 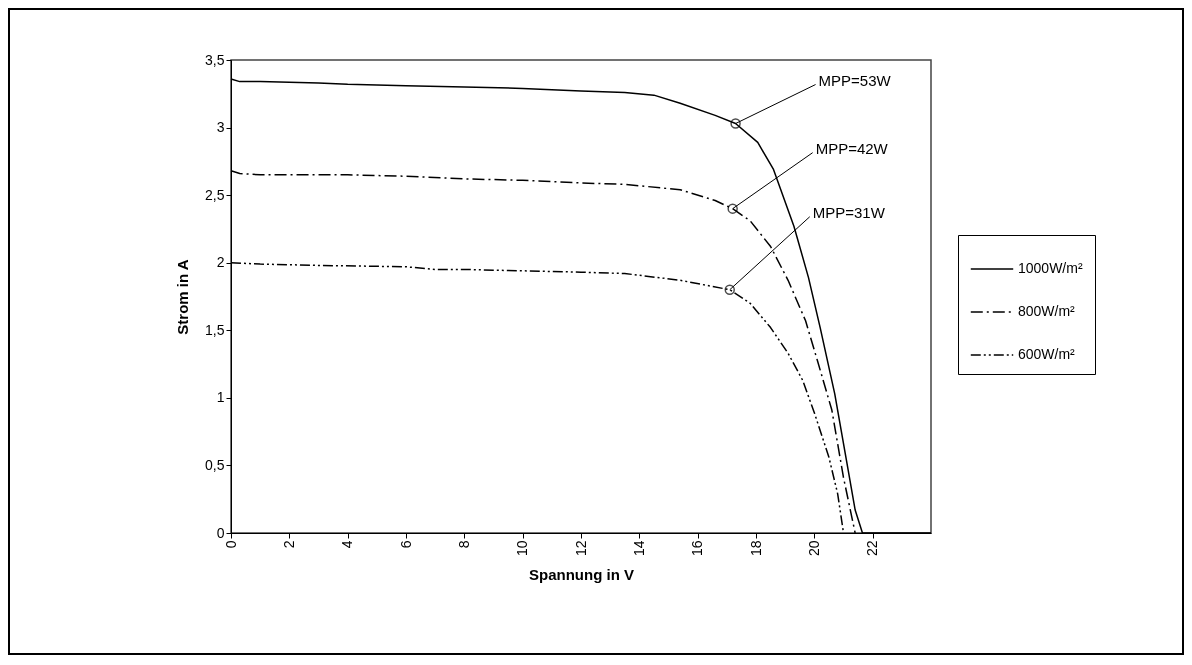 What do you see at coordinates (1047, 354) in the screenshot?
I see `legend-label: 600W/m²` at bounding box center [1047, 354].